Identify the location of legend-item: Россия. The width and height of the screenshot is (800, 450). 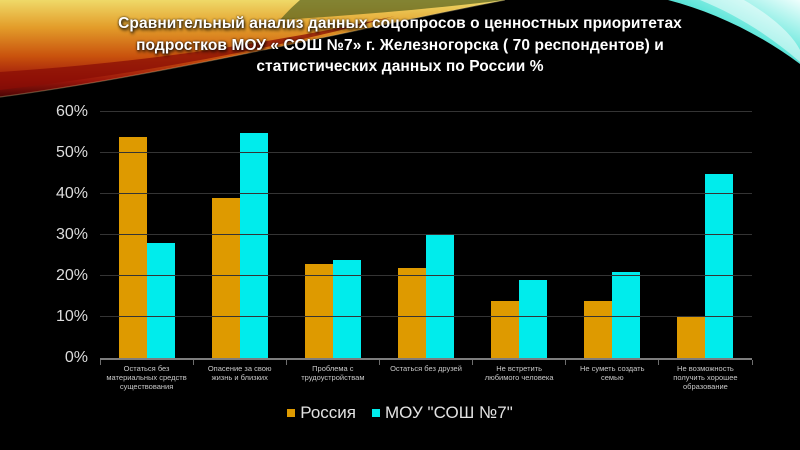
(321, 413).